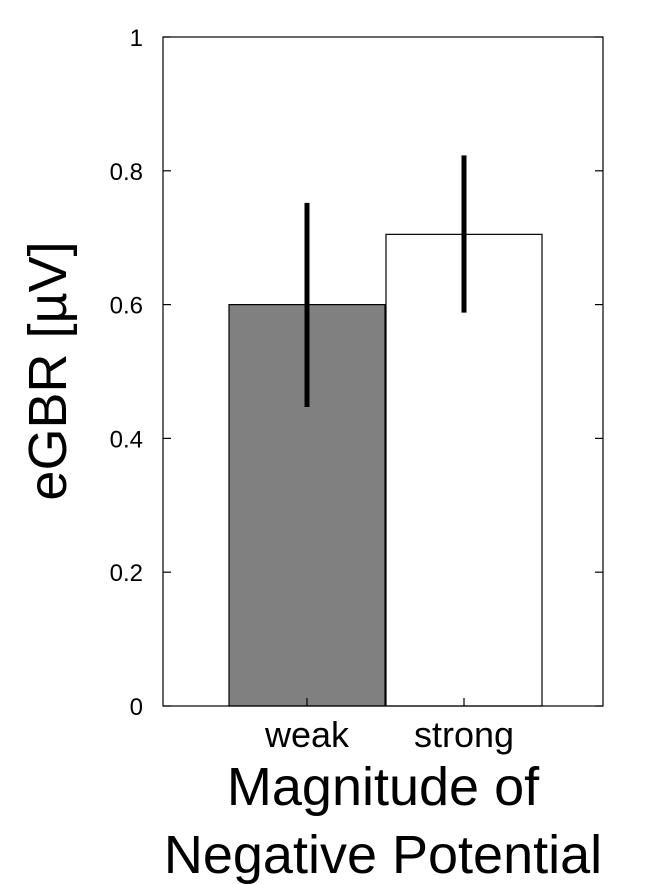 The height and width of the screenshot is (884, 645). What do you see at coordinates (464, 470) in the screenshot?
I see `bar-strong` at bounding box center [464, 470].